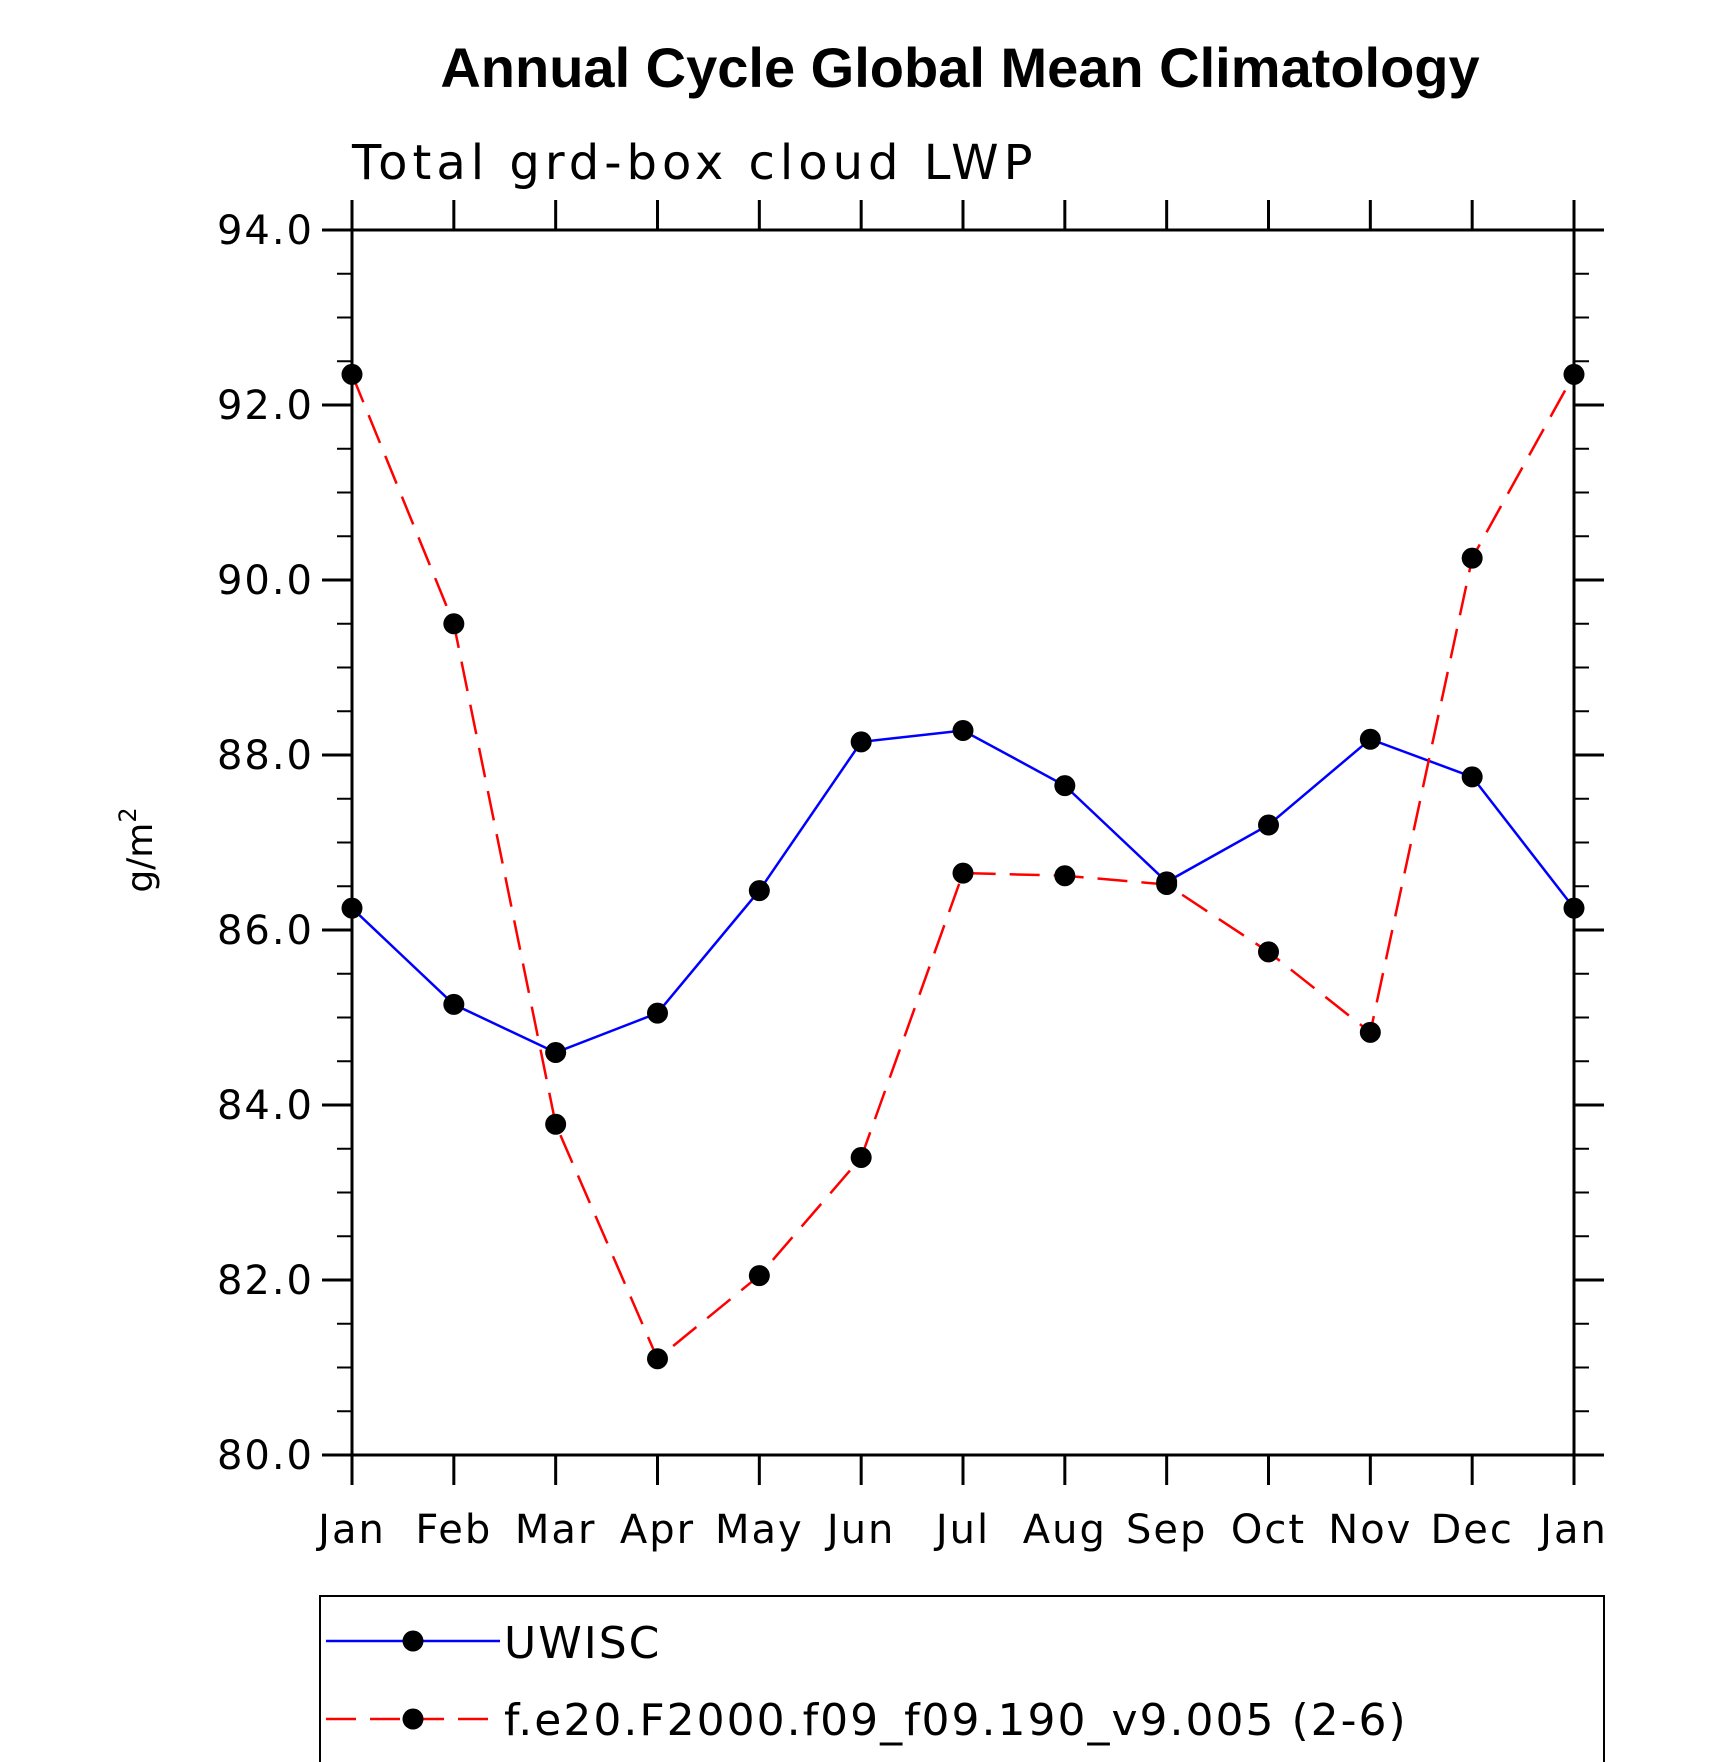 The width and height of the screenshot is (1710, 1762). I want to click on y-axis-label: g/m, so click(140, 858).